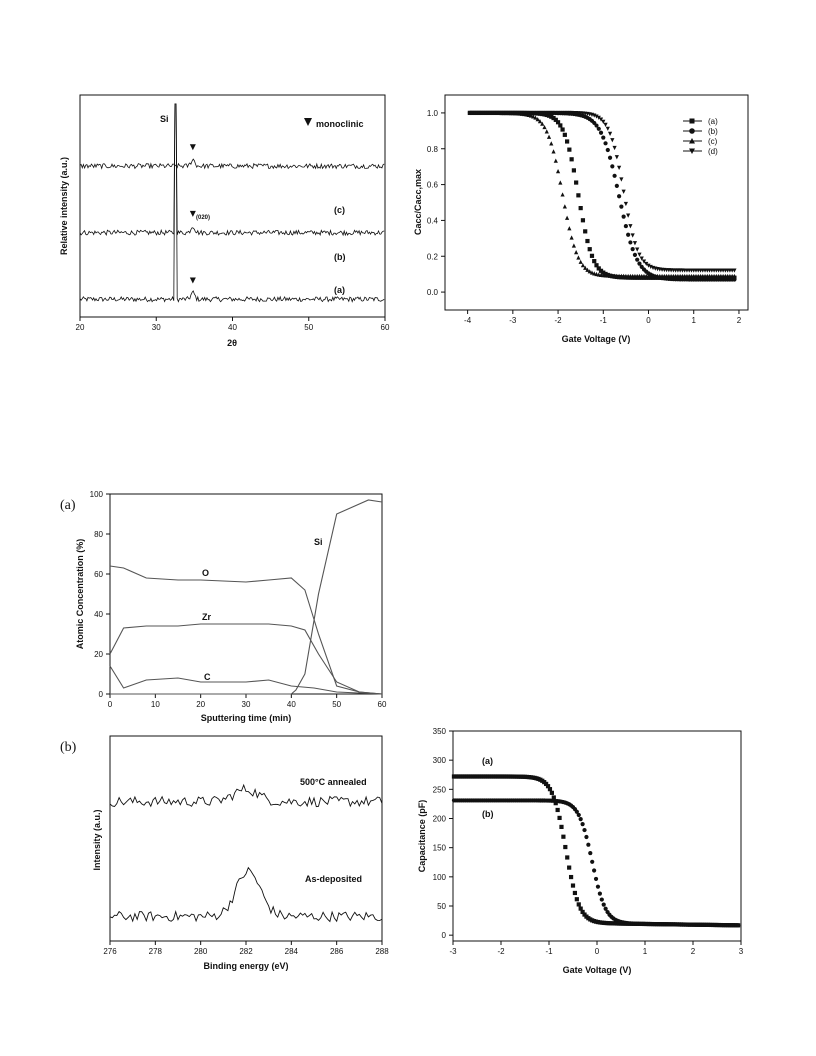 The height and width of the screenshot is (1056, 816). What do you see at coordinates (246, 630) in the screenshot?
I see `aes-line-o` at bounding box center [246, 630].